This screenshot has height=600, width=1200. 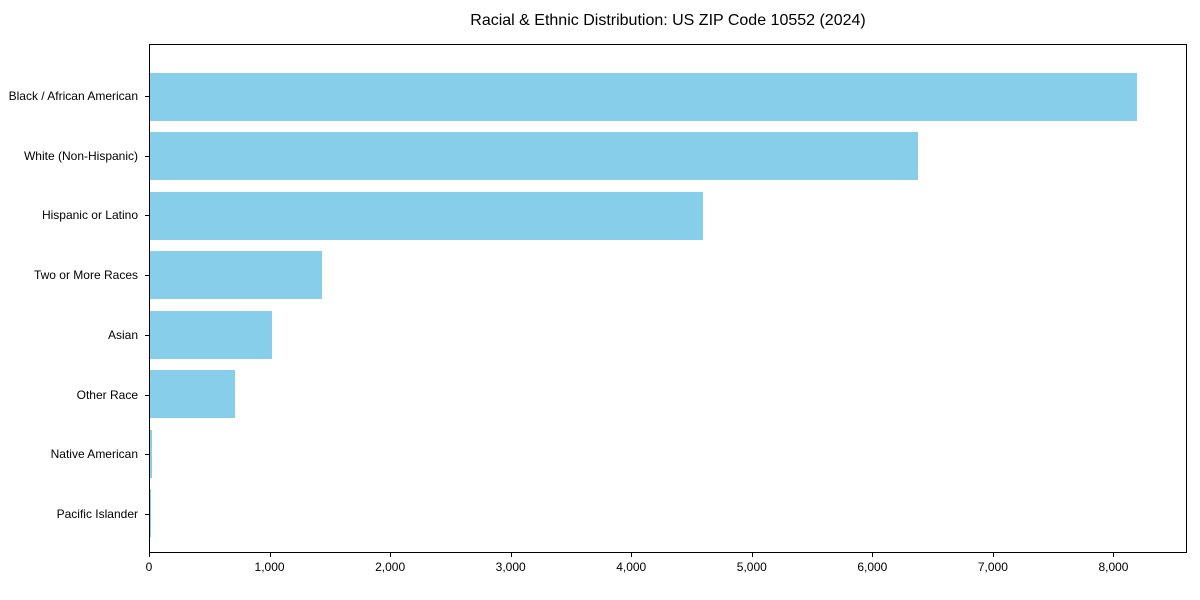 I want to click on y-tick-label: White (Non-Hispanic), so click(x=80, y=155).